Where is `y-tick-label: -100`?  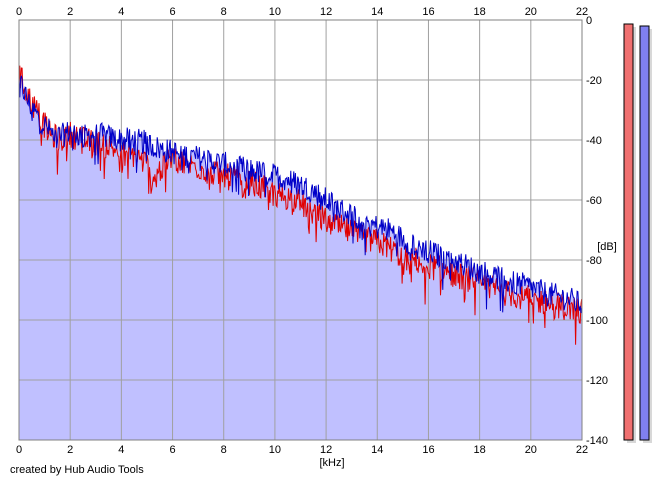
y-tick-label: -100 is located at coordinates (597, 321).